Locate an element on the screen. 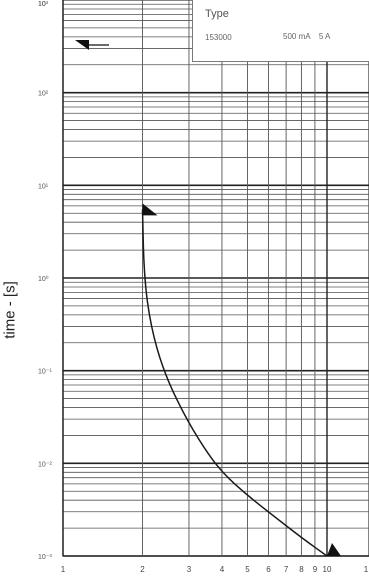 This screenshot has height=579, width=369. x-tick-label: 5 is located at coordinates (247, 569).